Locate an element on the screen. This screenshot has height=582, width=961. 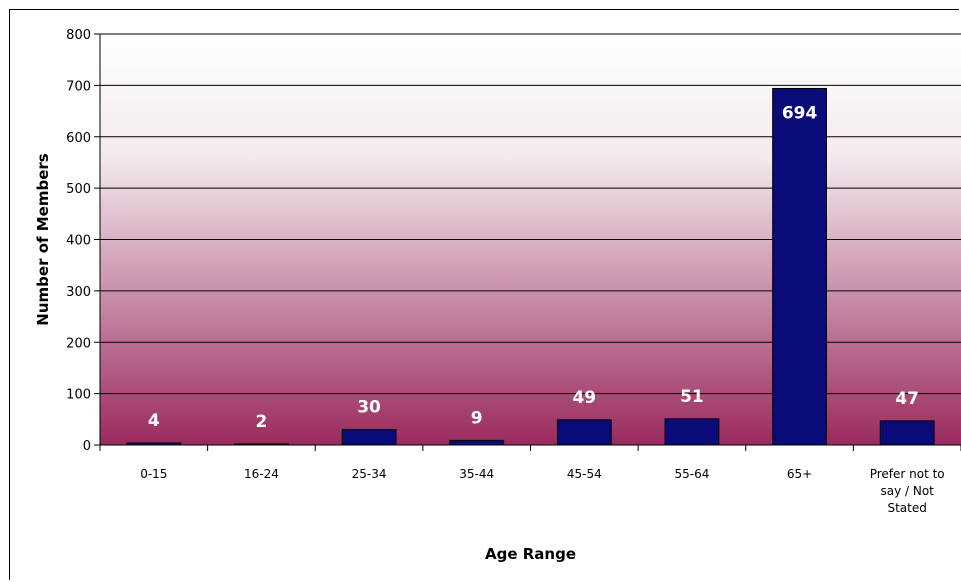
y-tick-label: 100 is located at coordinates (78, 395).